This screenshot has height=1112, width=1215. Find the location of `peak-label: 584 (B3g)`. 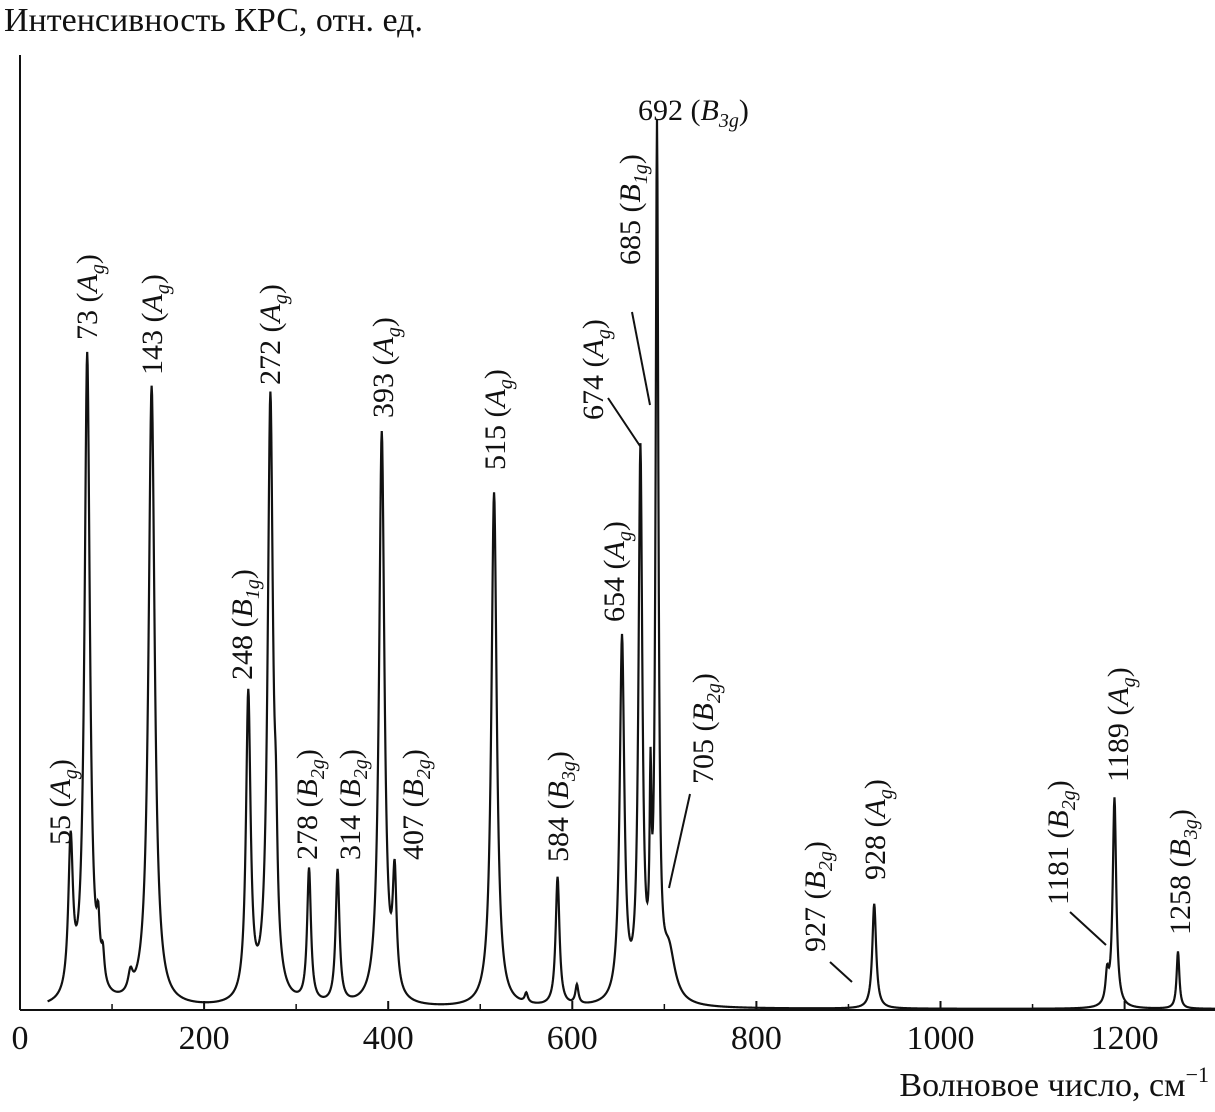

peak-label: 584 (B3g) is located at coordinates (561, 806).